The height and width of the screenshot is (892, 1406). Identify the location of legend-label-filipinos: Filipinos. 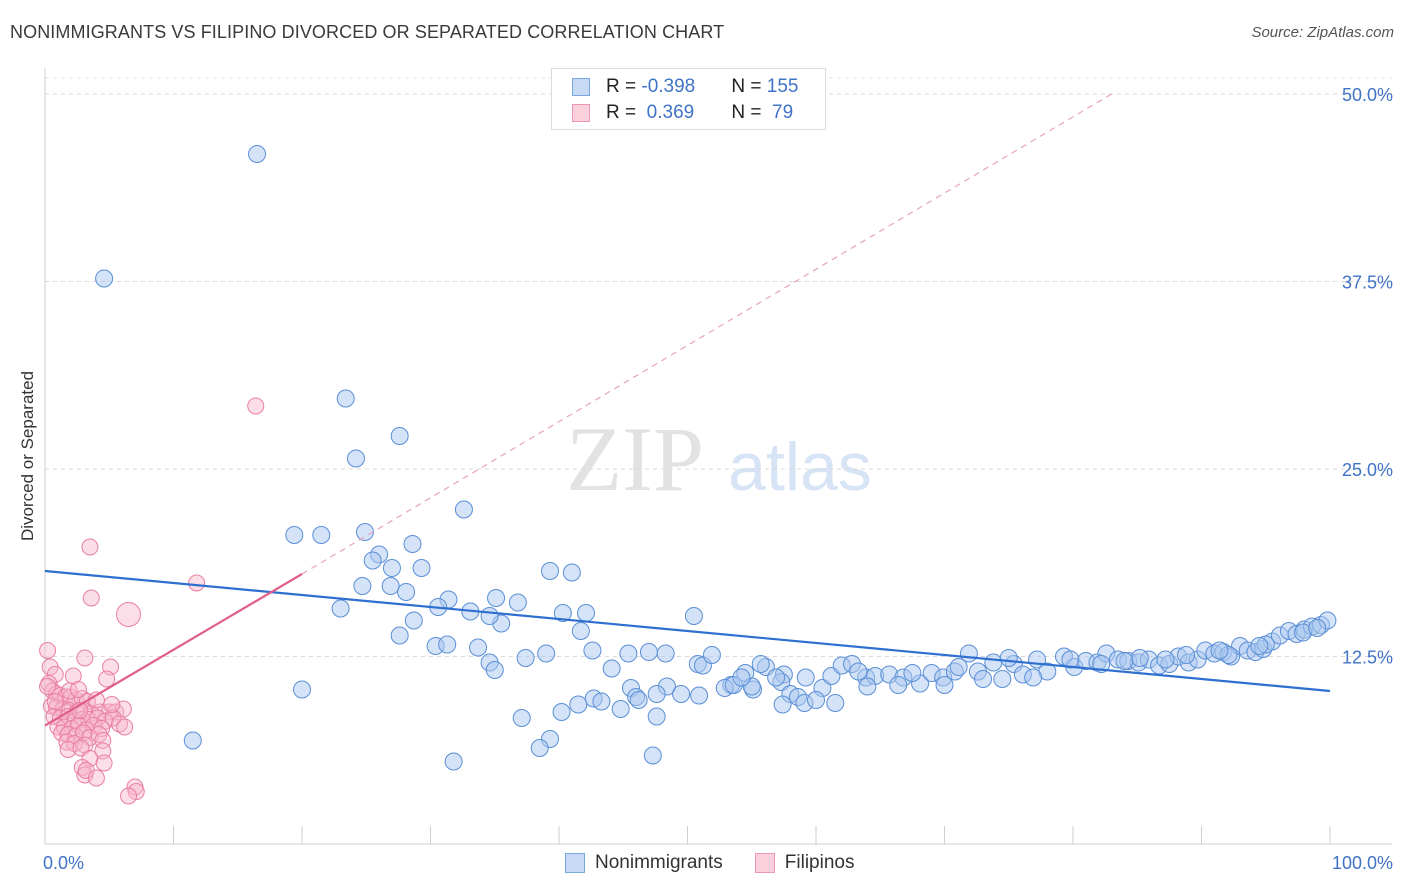
(819, 862).